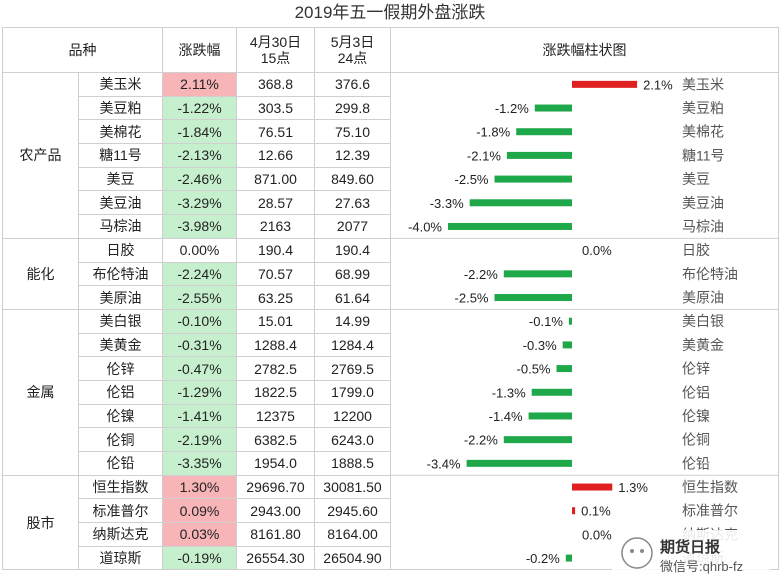 The image size is (780, 582). Describe the element at coordinates (120, 179) in the screenshot. I see `product-name: 美豆` at that location.